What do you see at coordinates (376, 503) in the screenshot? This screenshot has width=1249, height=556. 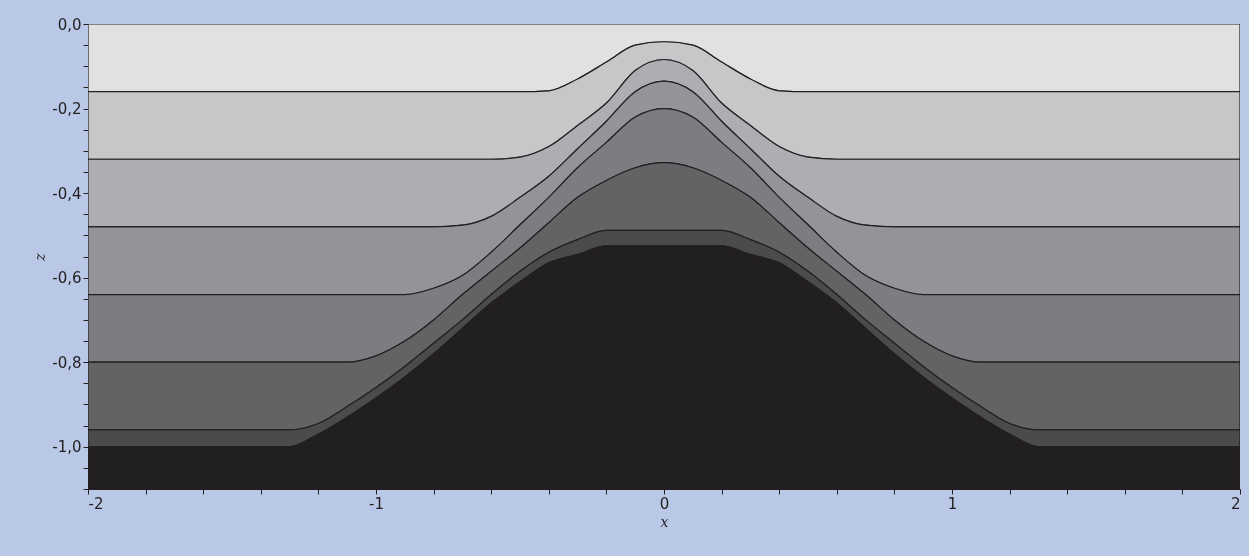 I see `x-tick-label: -1` at bounding box center [376, 503].